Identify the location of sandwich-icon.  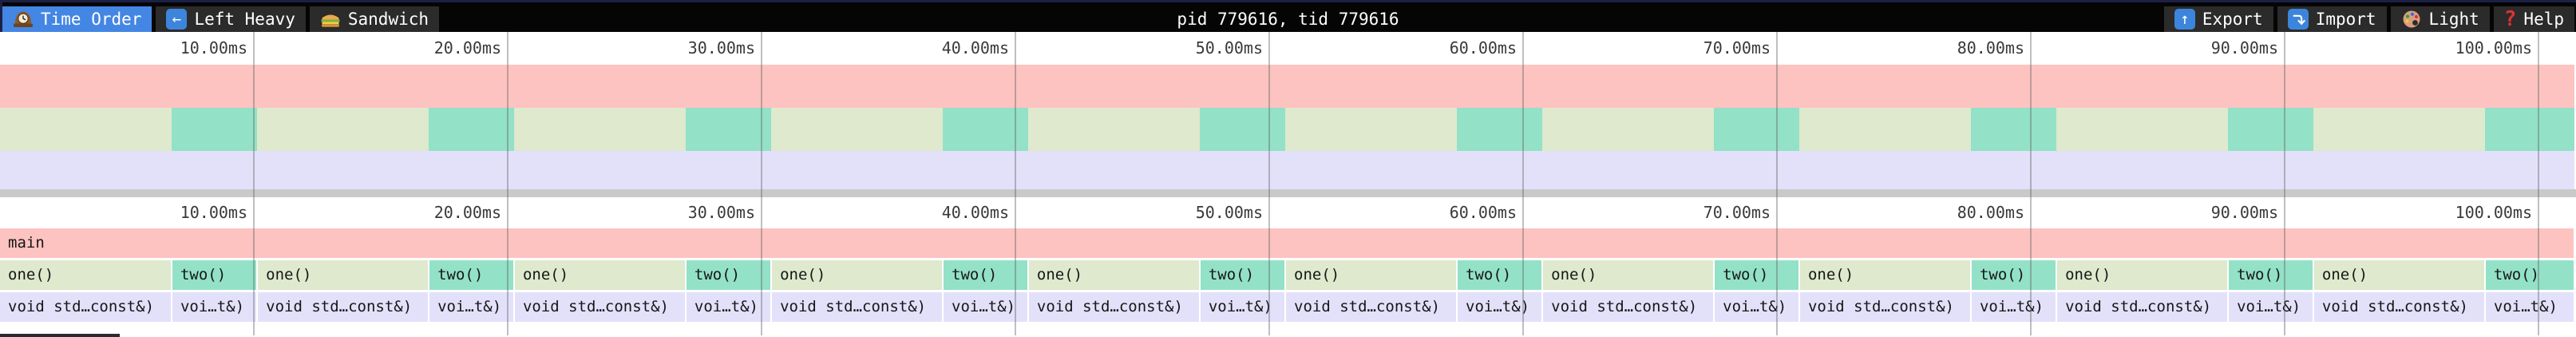
(331, 19).